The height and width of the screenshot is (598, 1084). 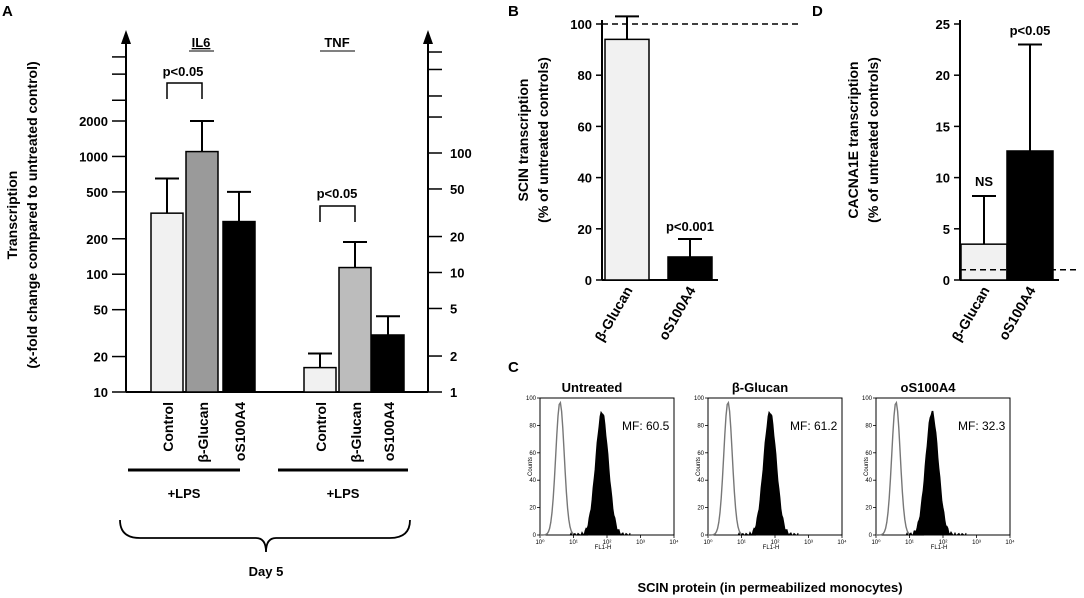 What do you see at coordinates (97, 239) in the screenshot?
I see `a-left-tick-label: 200` at bounding box center [97, 239].